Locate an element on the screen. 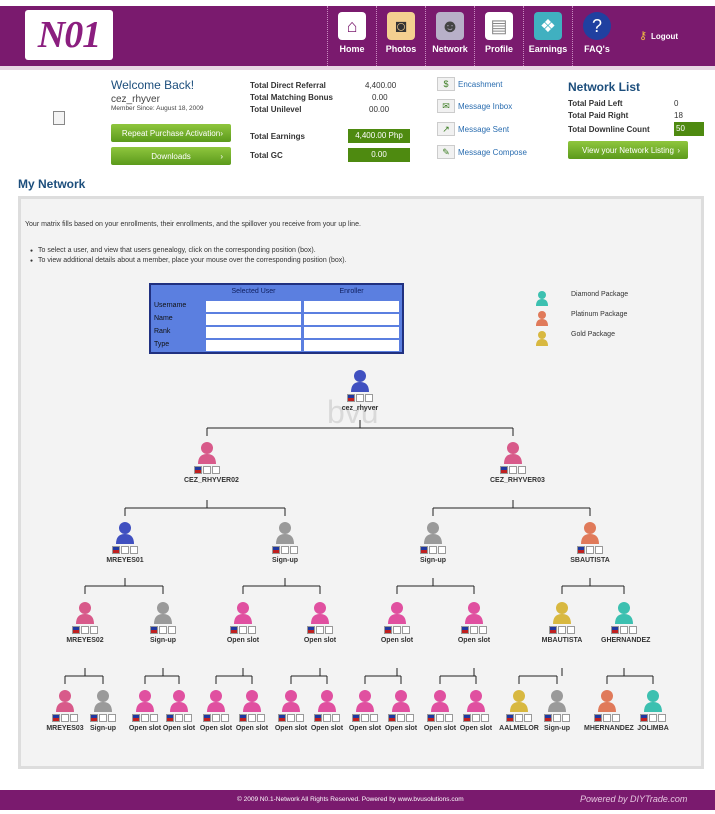 The width and height of the screenshot is (715, 814). nav-profile: ▤ Profile is located at coordinates (498, 36).